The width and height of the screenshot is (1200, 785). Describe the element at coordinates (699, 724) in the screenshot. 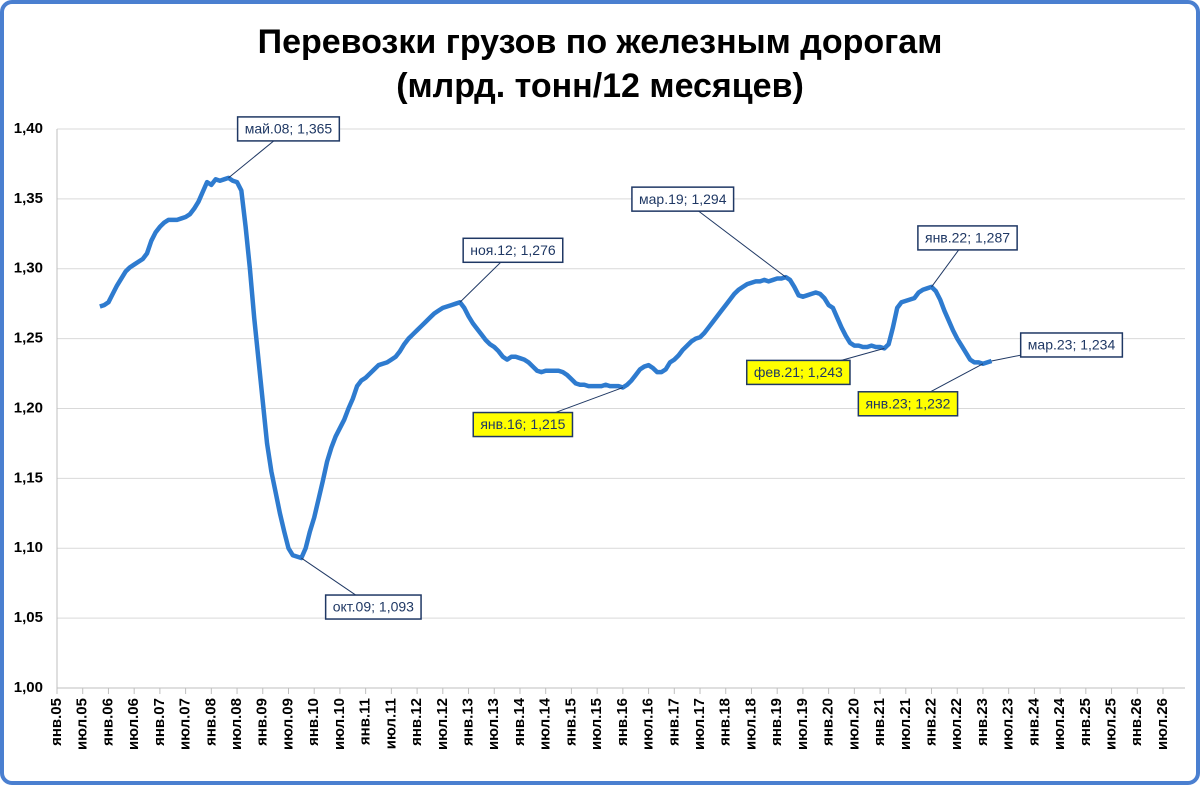

I see `x-tick-label: июл.17` at that location.